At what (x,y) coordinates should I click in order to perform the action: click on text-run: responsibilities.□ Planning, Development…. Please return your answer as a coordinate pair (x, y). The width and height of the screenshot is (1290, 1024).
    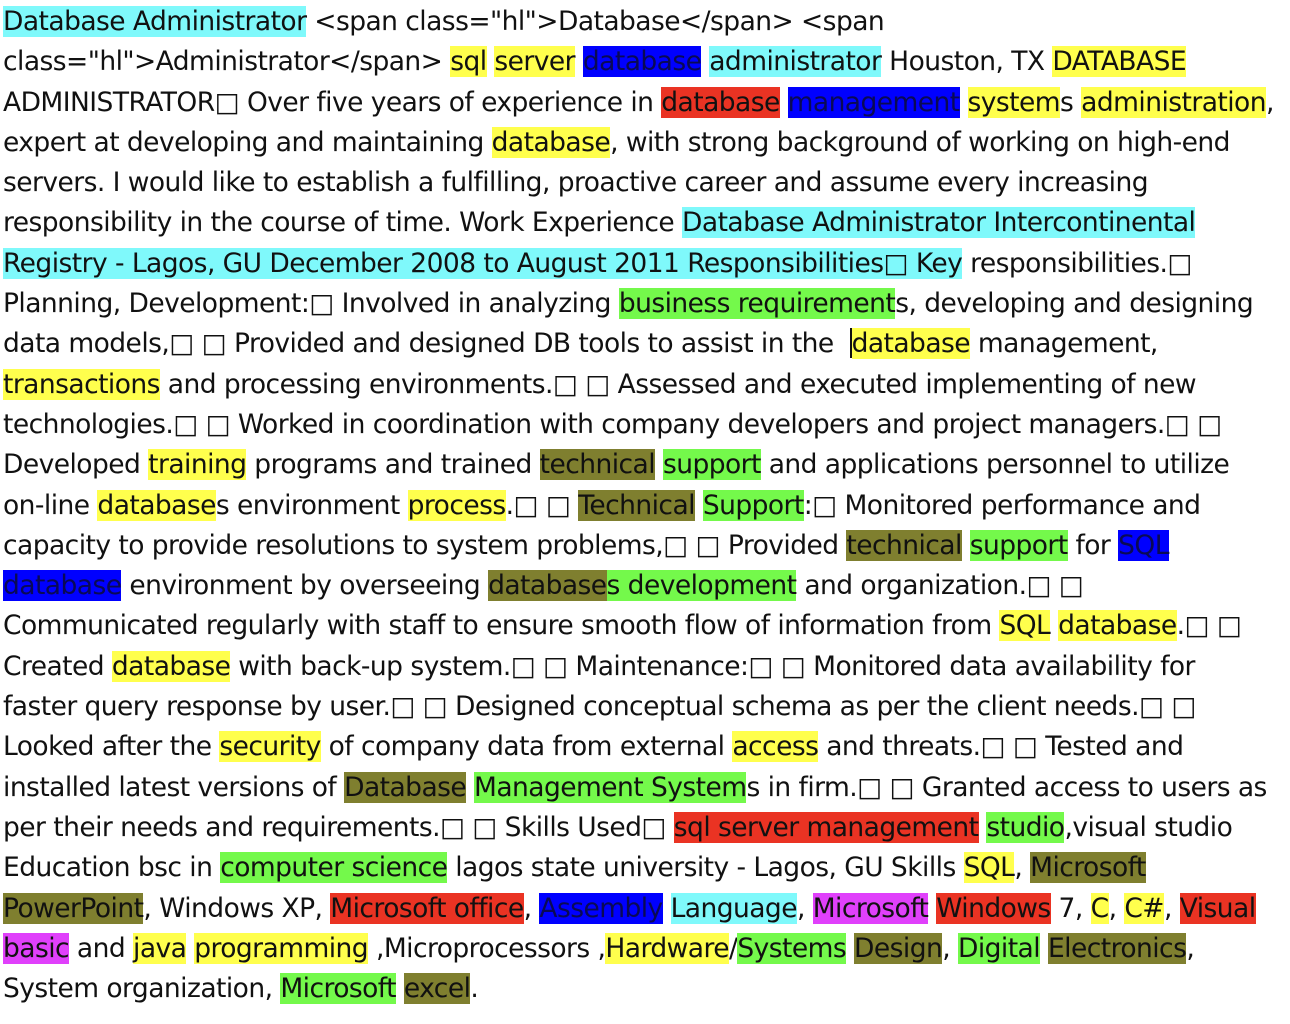
    Looking at the image, I should click on (597, 283).